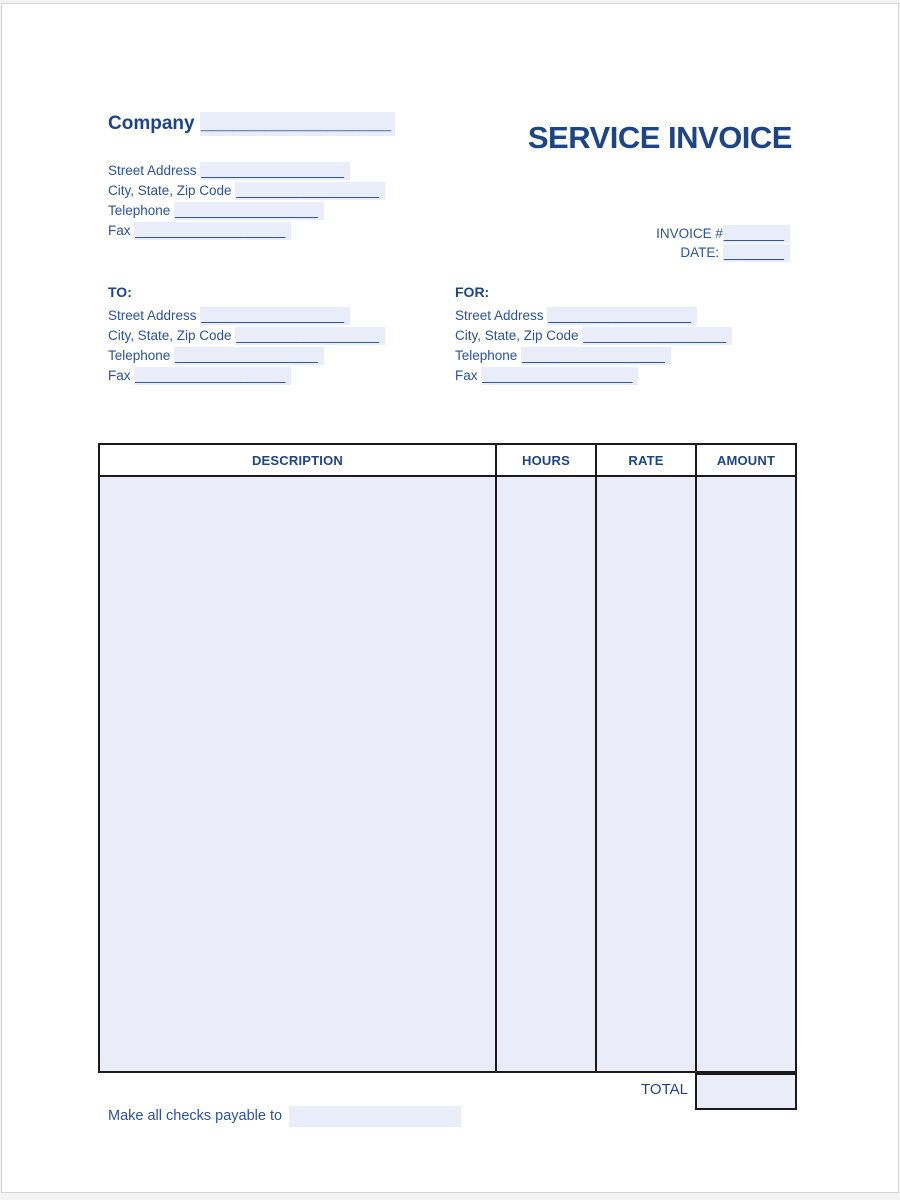  What do you see at coordinates (745, 774) in the screenshot?
I see `amount-column-cell` at bounding box center [745, 774].